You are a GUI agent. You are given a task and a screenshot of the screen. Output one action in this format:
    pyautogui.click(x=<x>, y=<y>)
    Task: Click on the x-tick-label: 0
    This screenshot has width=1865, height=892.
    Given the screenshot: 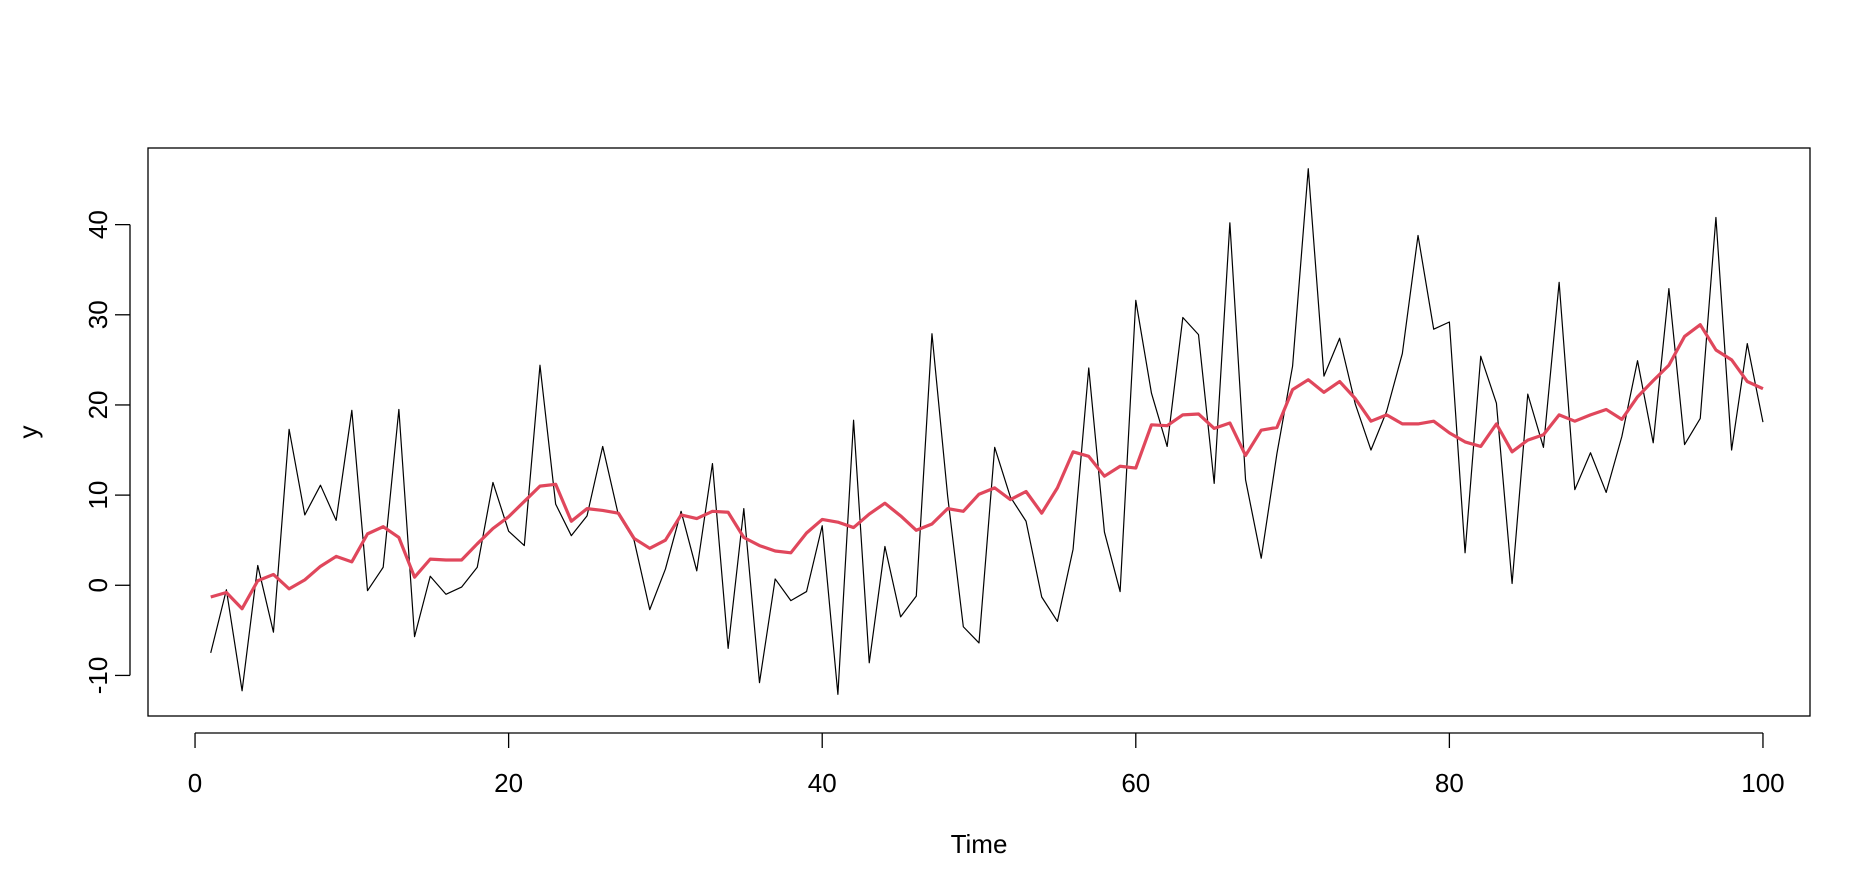 What is the action you would take?
    pyautogui.click(x=195, y=783)
    